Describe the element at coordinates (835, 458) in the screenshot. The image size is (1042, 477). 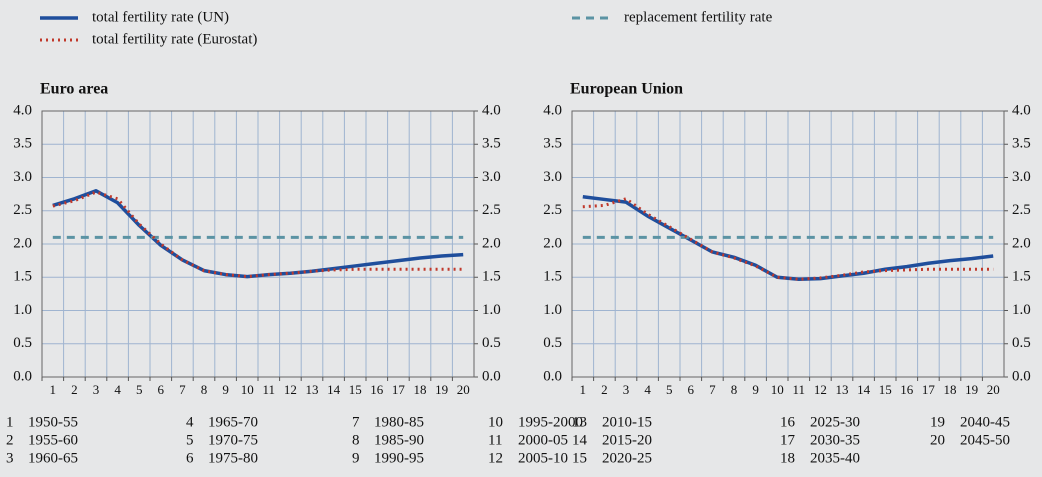
I see `key-period: 2035-40` at that location.